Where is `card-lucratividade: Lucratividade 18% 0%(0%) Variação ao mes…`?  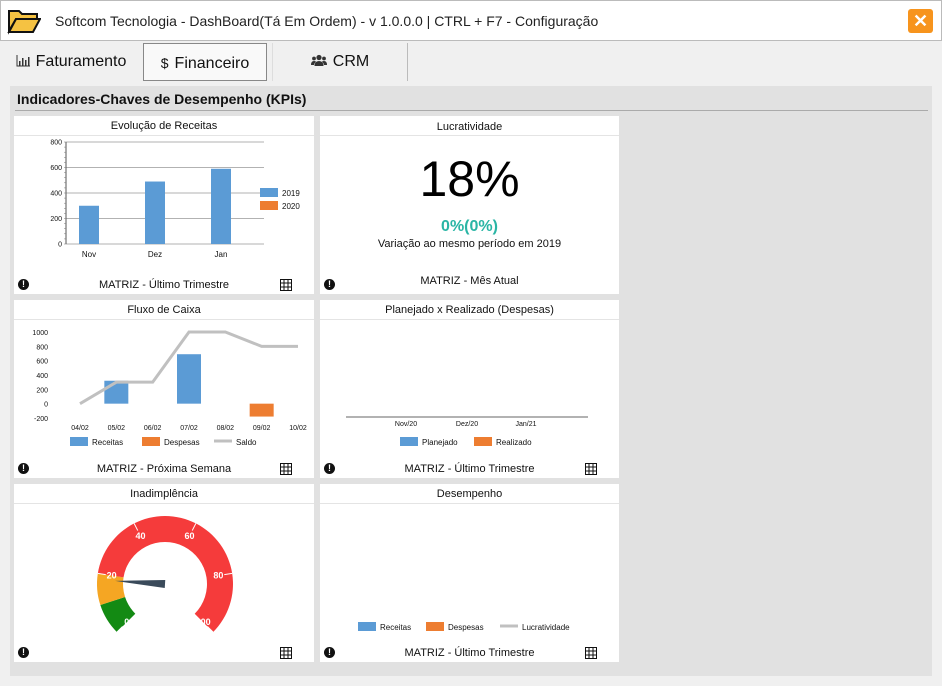
card-lucratividade: Lucratividade 18% 0%(0%) Variação ao mes… is located at coordinates (469, 205).